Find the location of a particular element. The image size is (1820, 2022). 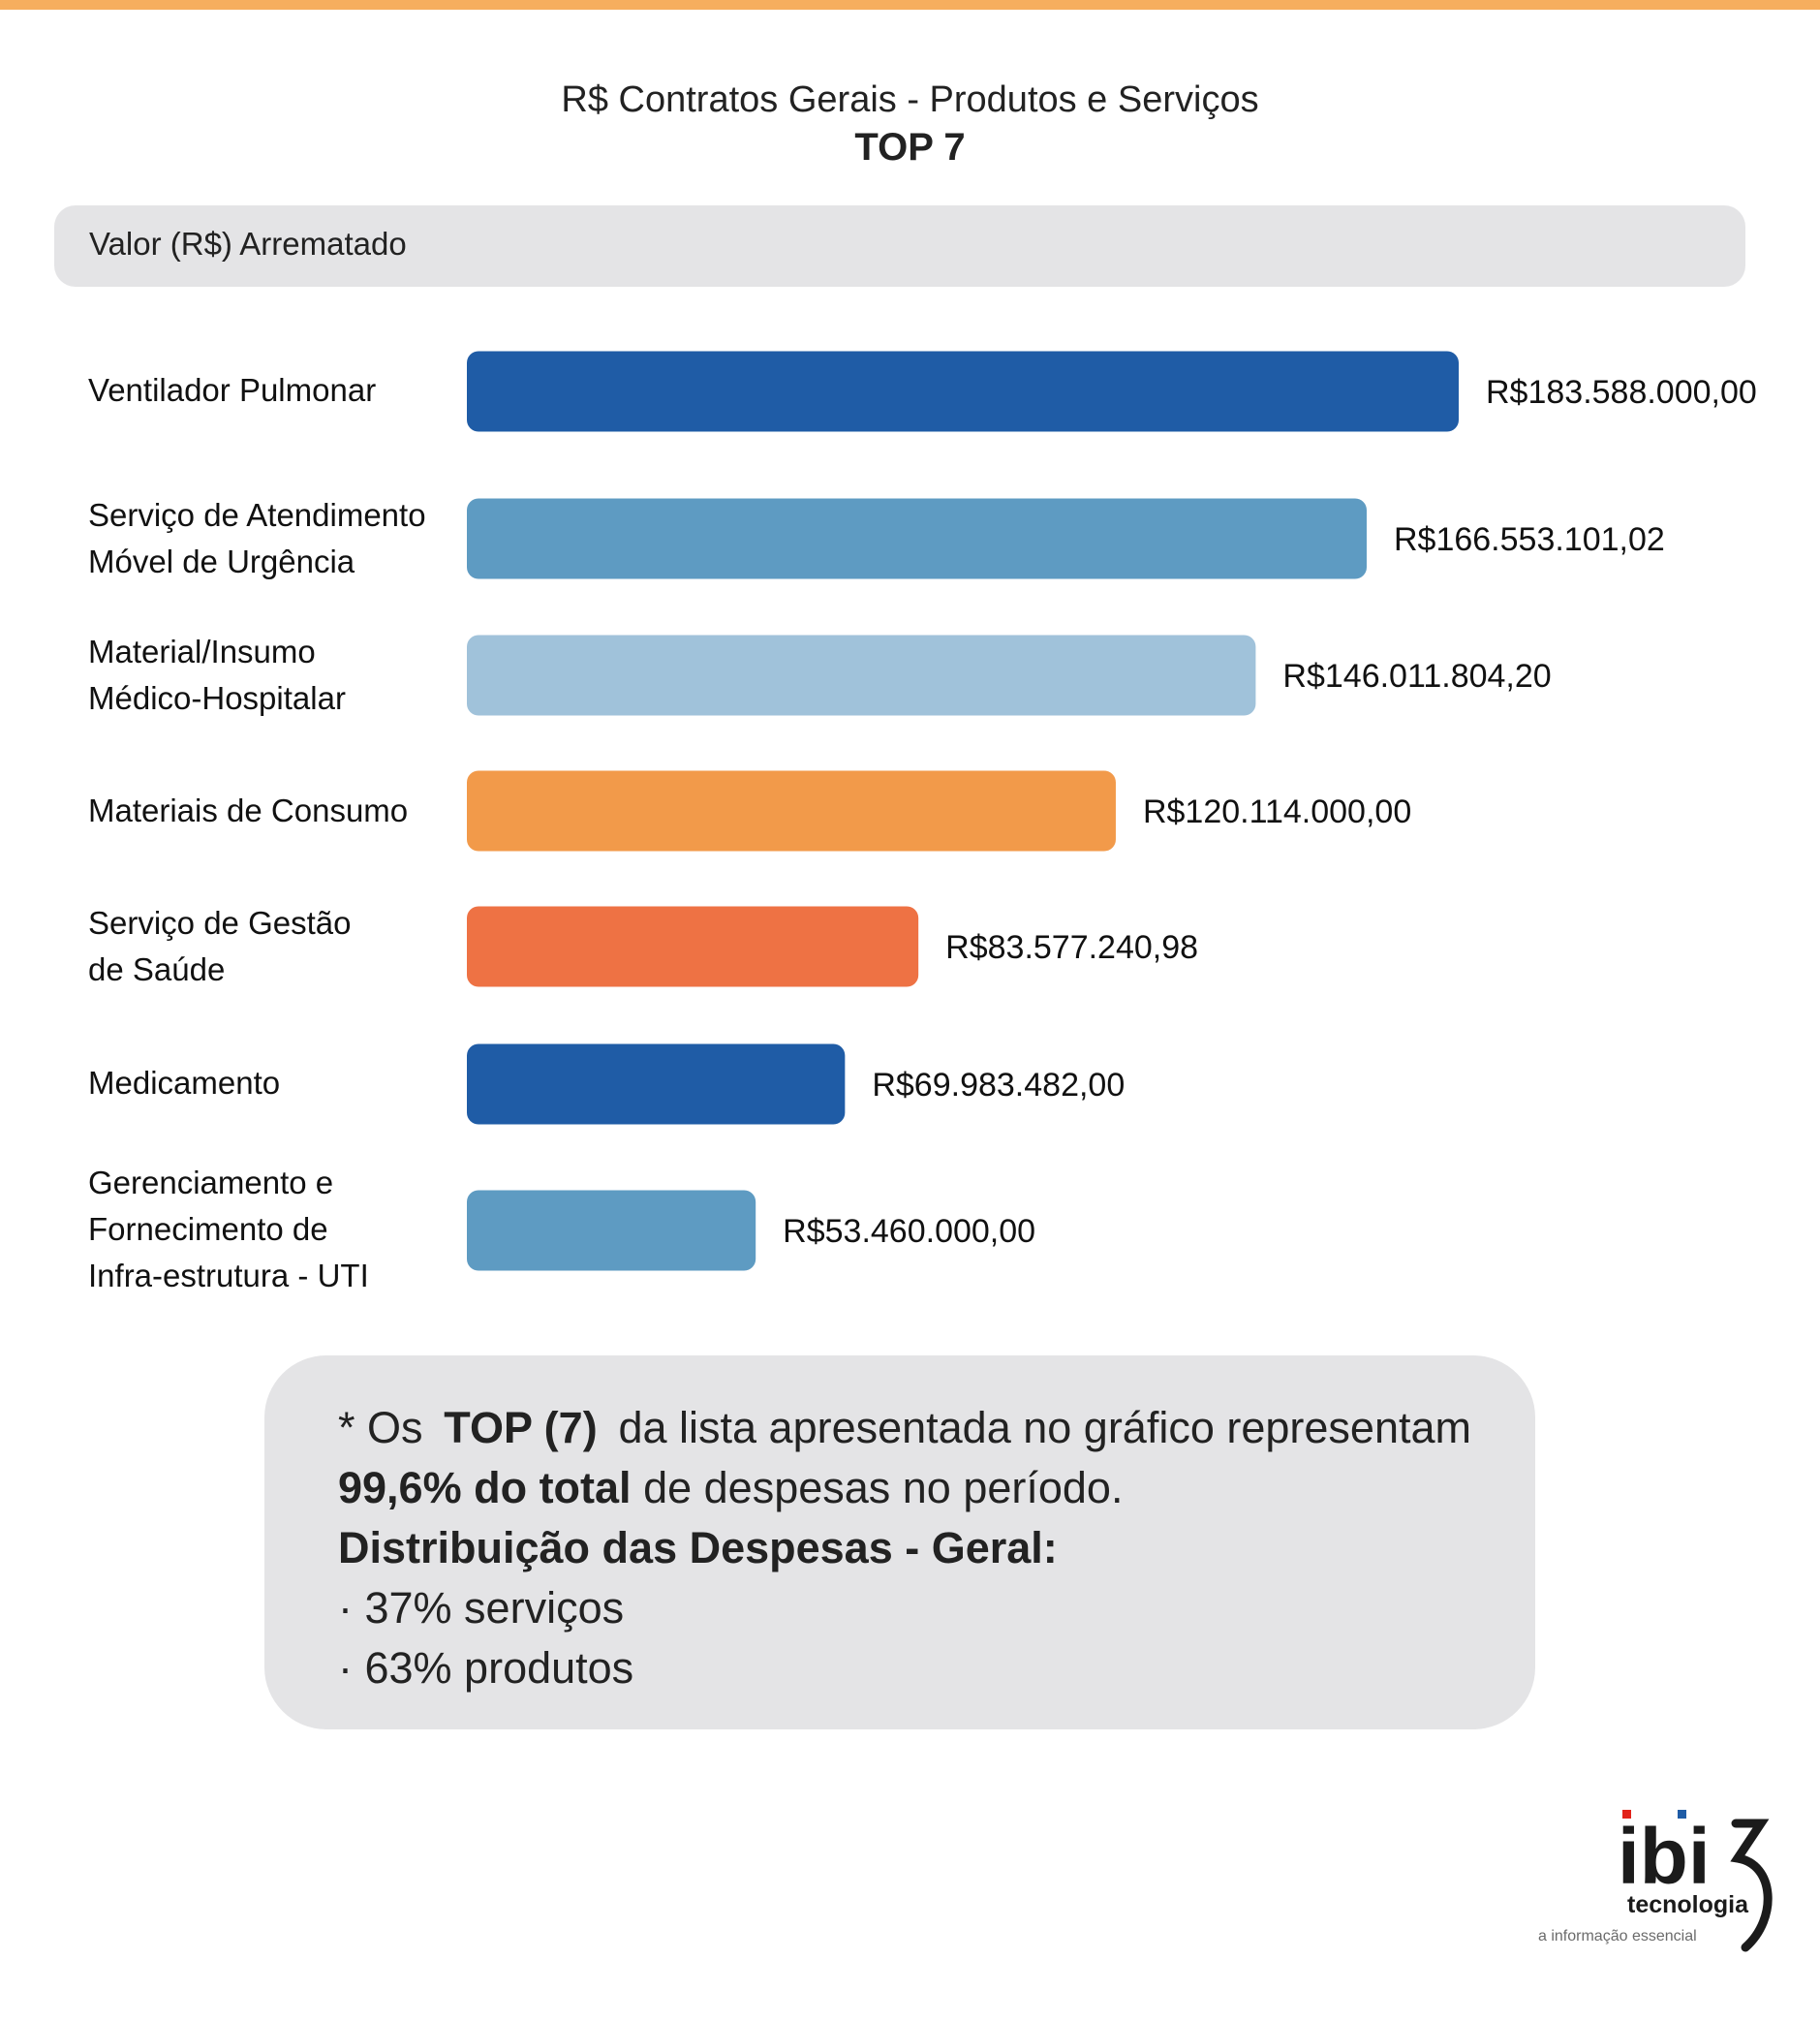

value-label-4: R$83.577.240,98 is located at coordinates (1072, 947).